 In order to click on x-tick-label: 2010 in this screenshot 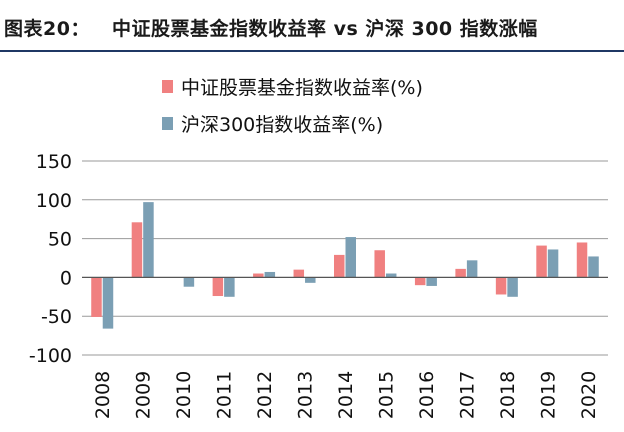, I will do `click(184, 395)`.